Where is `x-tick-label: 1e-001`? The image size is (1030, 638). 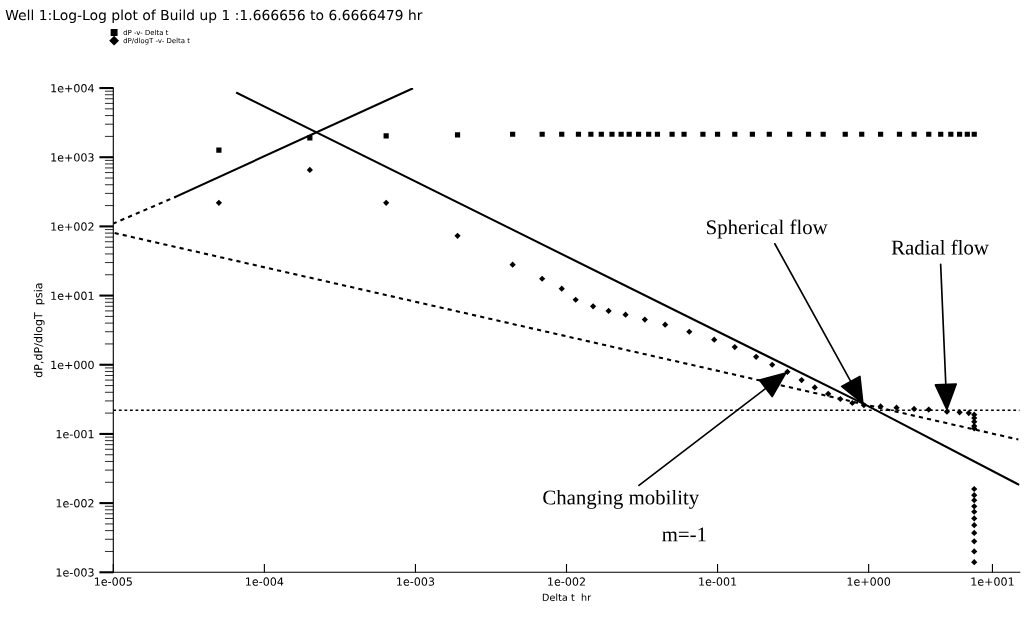 x-tick-label: 1e-001 is located at coordinates (718, 581).